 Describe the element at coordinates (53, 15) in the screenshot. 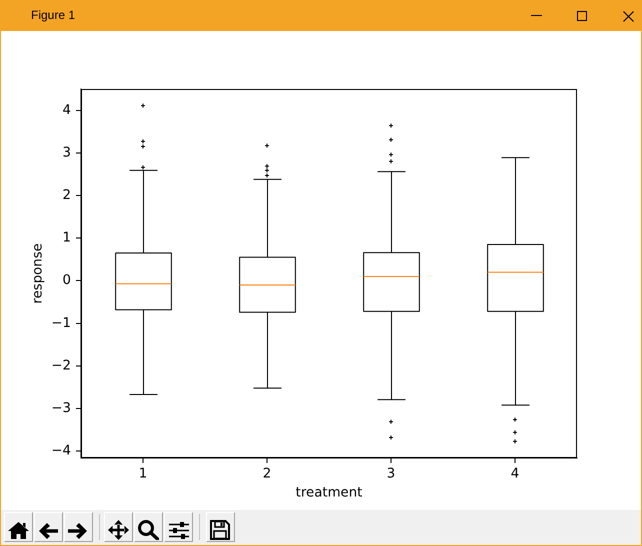

I see `caption: Figure 1` at that location.